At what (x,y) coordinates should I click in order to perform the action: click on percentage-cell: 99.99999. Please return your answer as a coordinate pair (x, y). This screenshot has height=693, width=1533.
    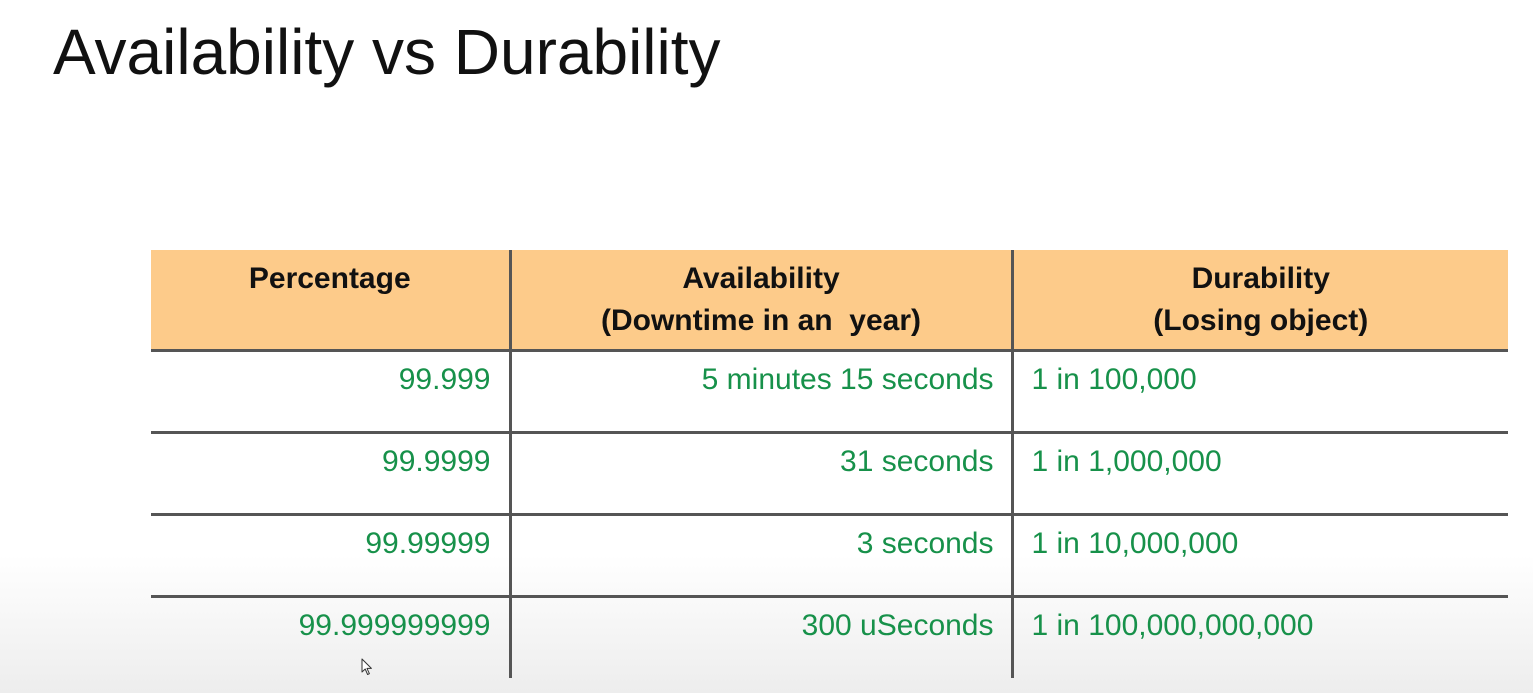
    Looking at the image, I should click on (330, 556).